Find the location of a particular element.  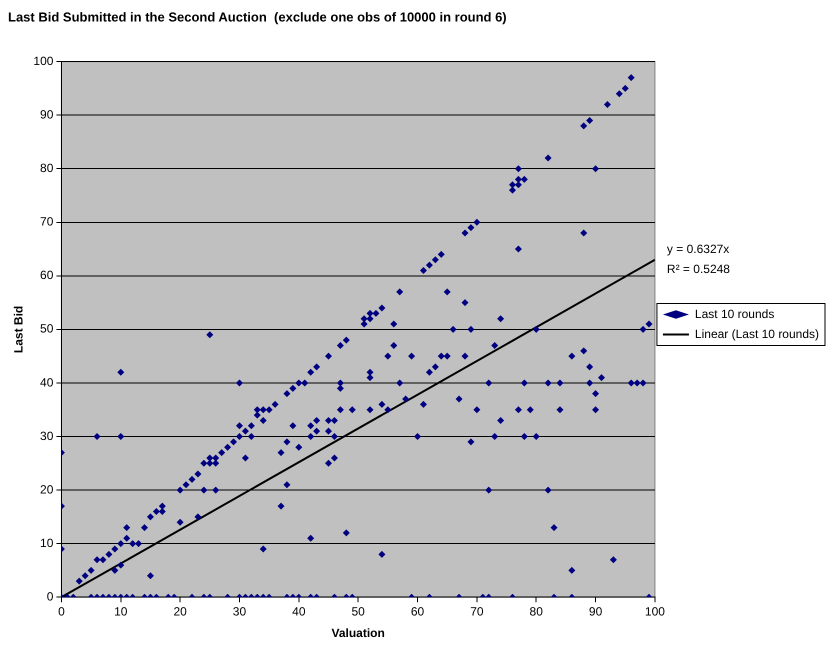

x-tick-label: 70 is located at coordinates (477, 611).